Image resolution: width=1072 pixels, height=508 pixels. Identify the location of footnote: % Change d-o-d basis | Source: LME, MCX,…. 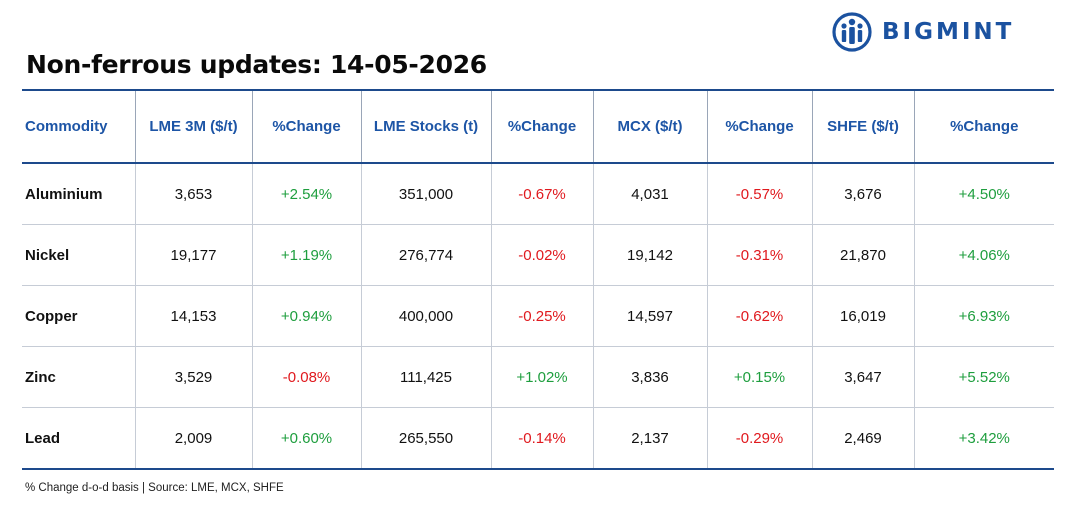
(154, 488).